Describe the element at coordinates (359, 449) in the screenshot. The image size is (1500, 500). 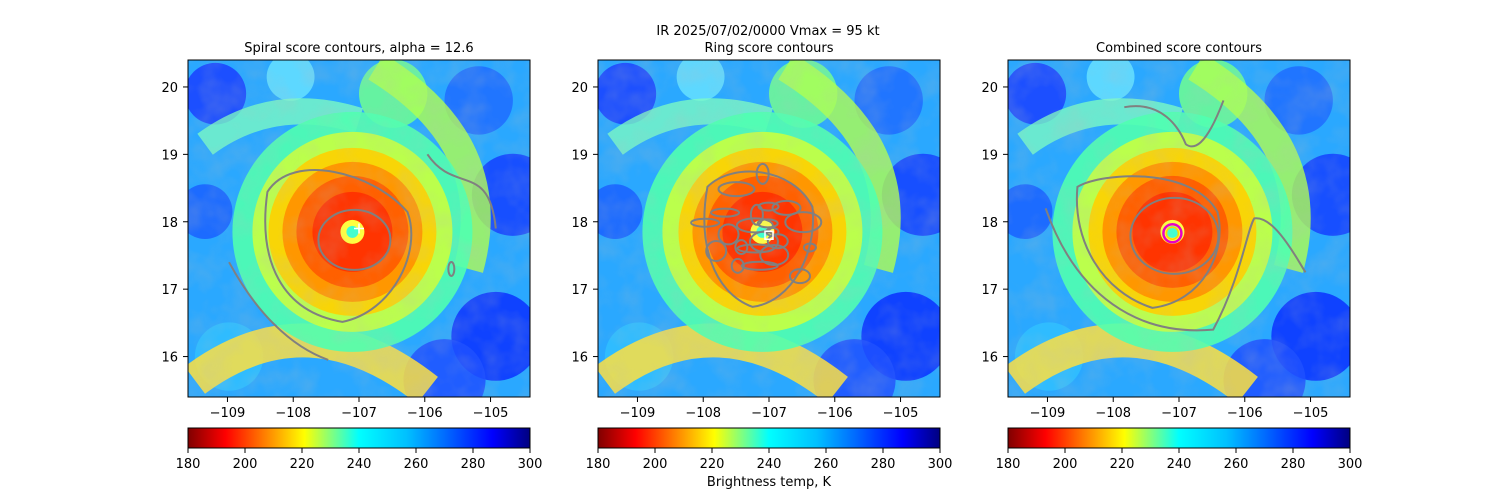
I see `colorbar-1: 180 200 220 240 260 280 300` at that location.